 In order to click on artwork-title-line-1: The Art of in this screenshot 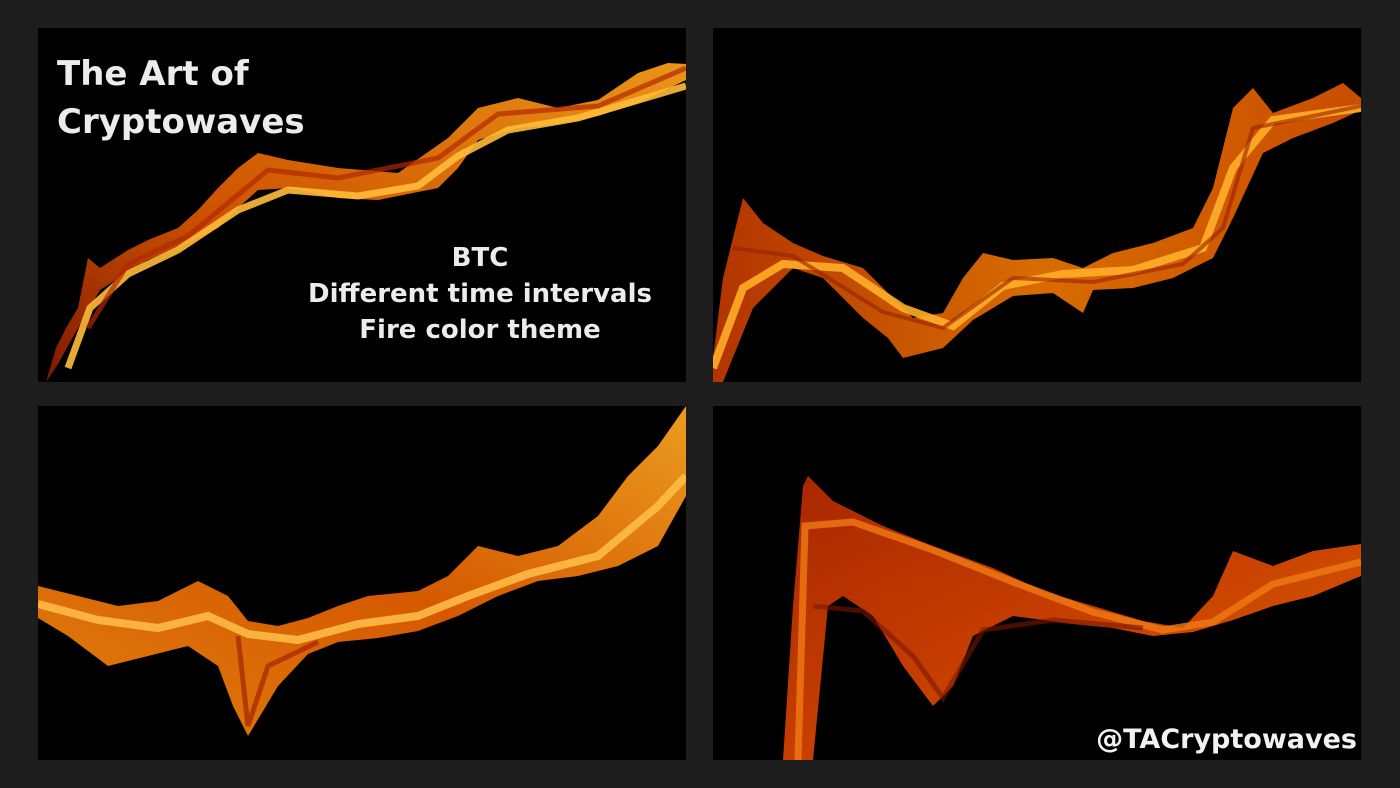, I will do `click(153, 74)`.